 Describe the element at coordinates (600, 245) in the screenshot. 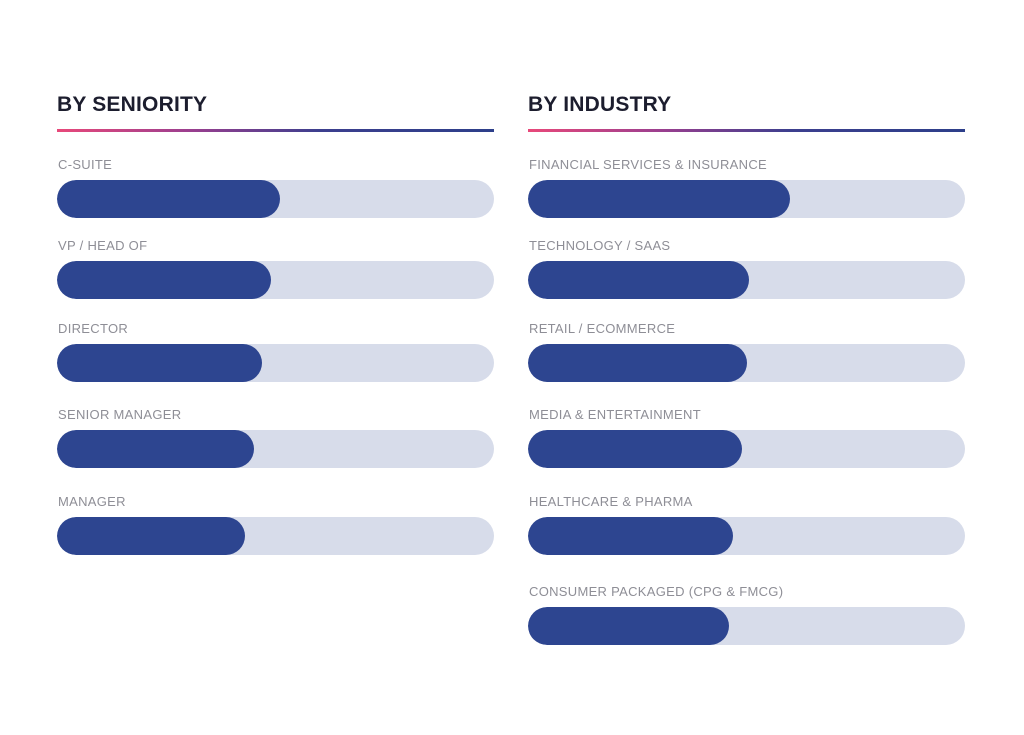

I see `industry-bar-label-1: TECHNOLOGY / SAAS` at that location.